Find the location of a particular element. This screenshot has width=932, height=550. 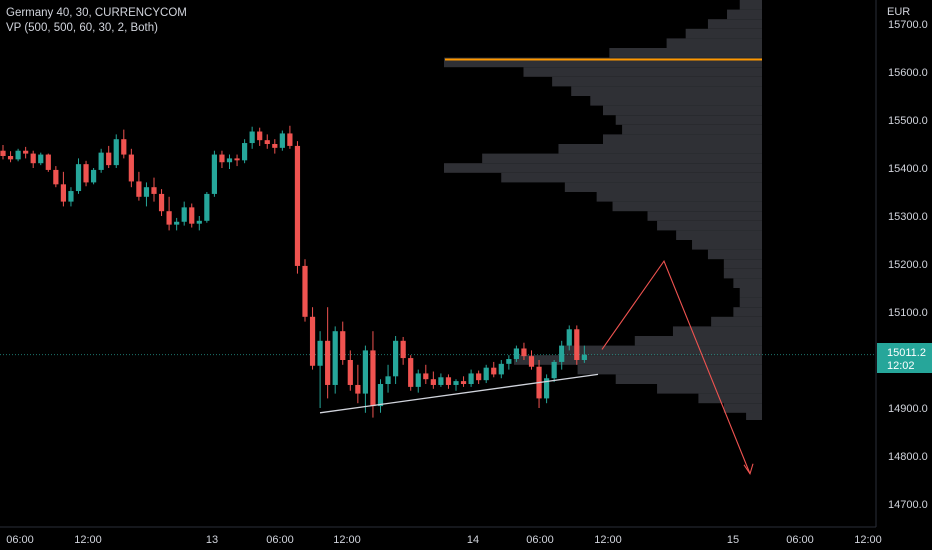

time-tick-label: 15 is located at coordinates (733, 540).